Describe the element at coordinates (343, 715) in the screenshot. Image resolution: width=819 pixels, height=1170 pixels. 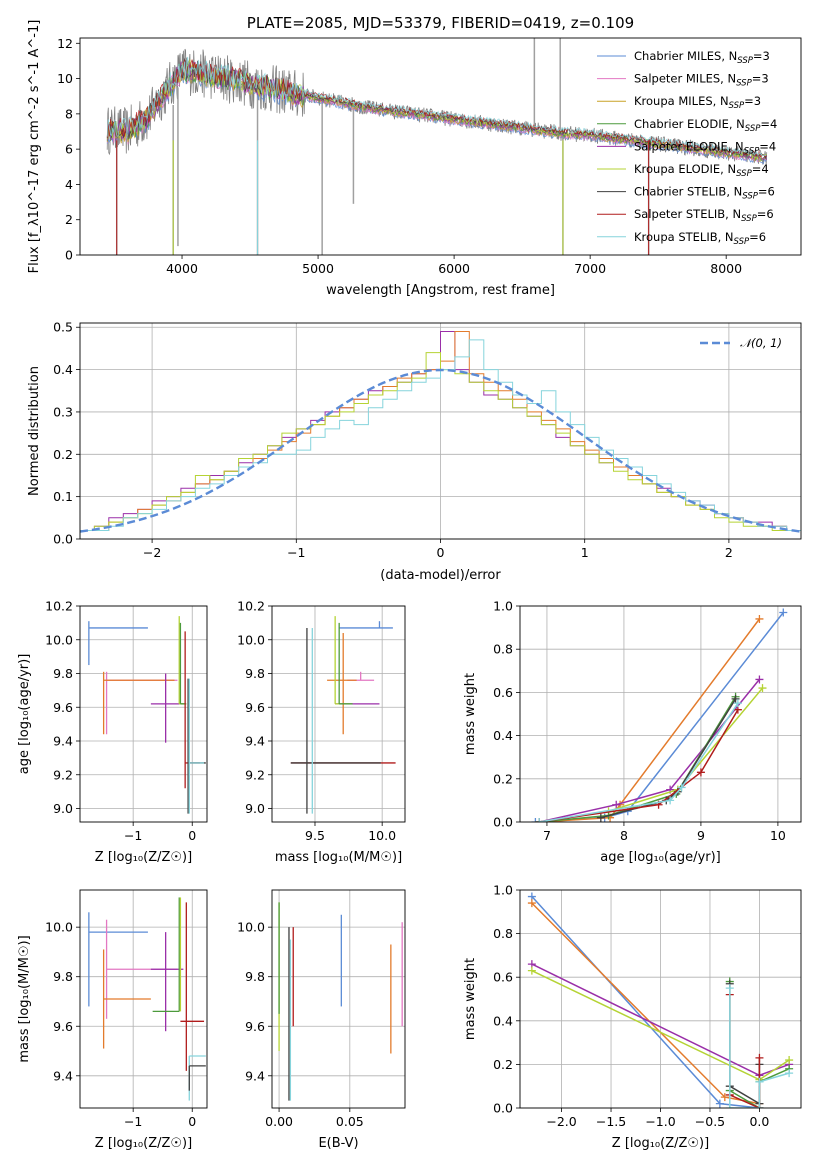
I see `age-vs-mass-points` at that location.